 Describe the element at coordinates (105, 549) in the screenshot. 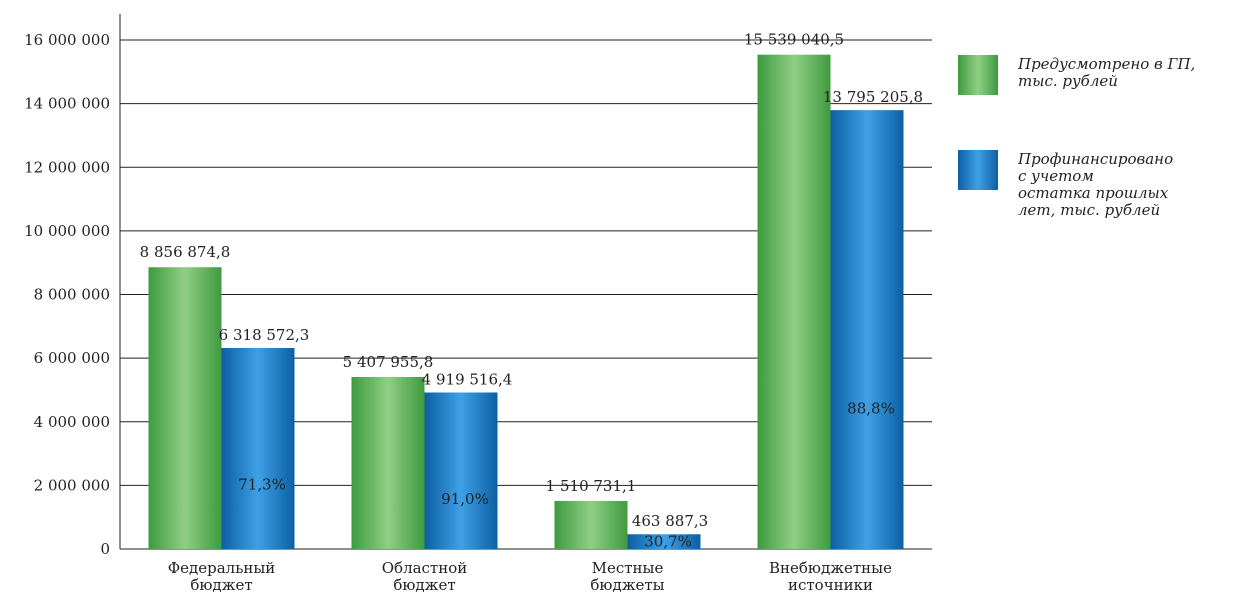

I see `y-tick-label: 0` at that location.